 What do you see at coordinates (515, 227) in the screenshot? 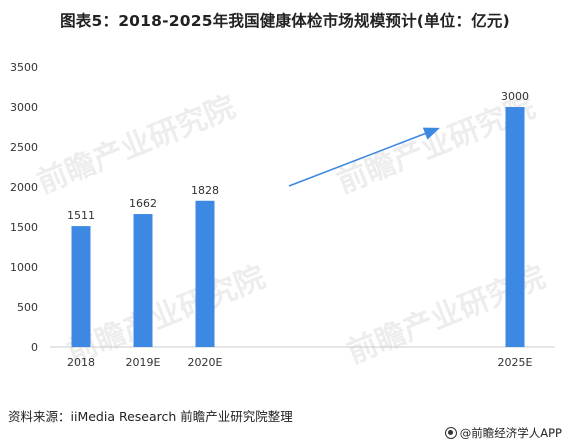
I see `bar-2025E` at bounding box center [515, 227].